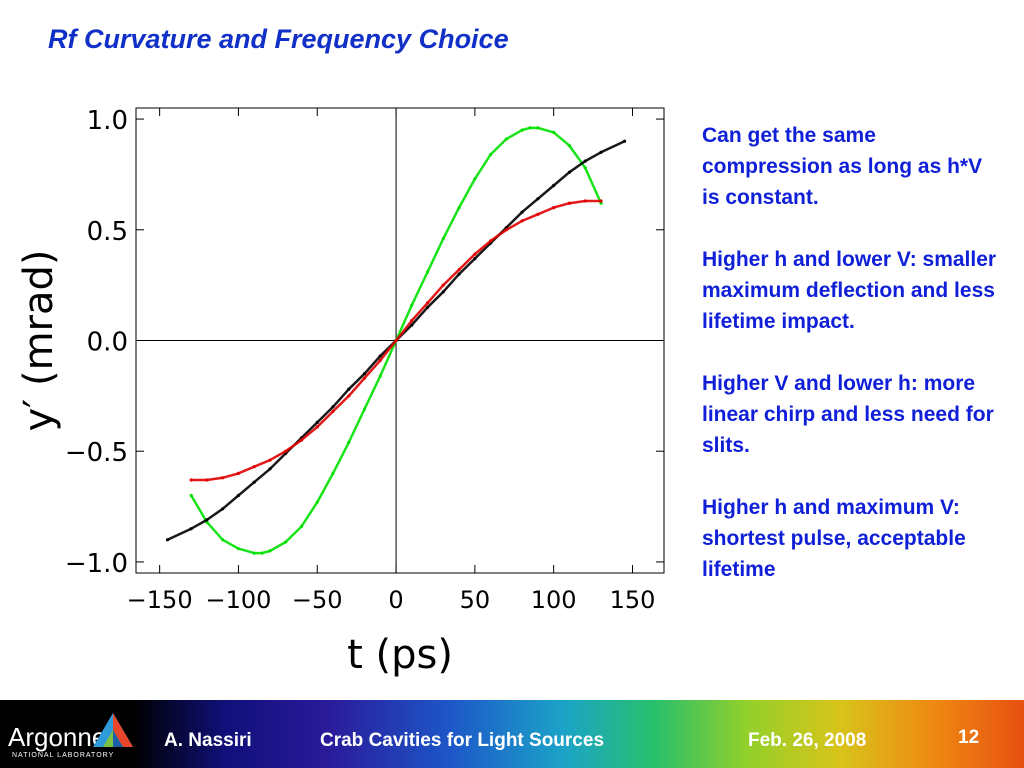  Describe the element at coordinates (462, 740) in the screenshot. I see `footer-talk-title: Crab Cavities for Light Sources` at that location.